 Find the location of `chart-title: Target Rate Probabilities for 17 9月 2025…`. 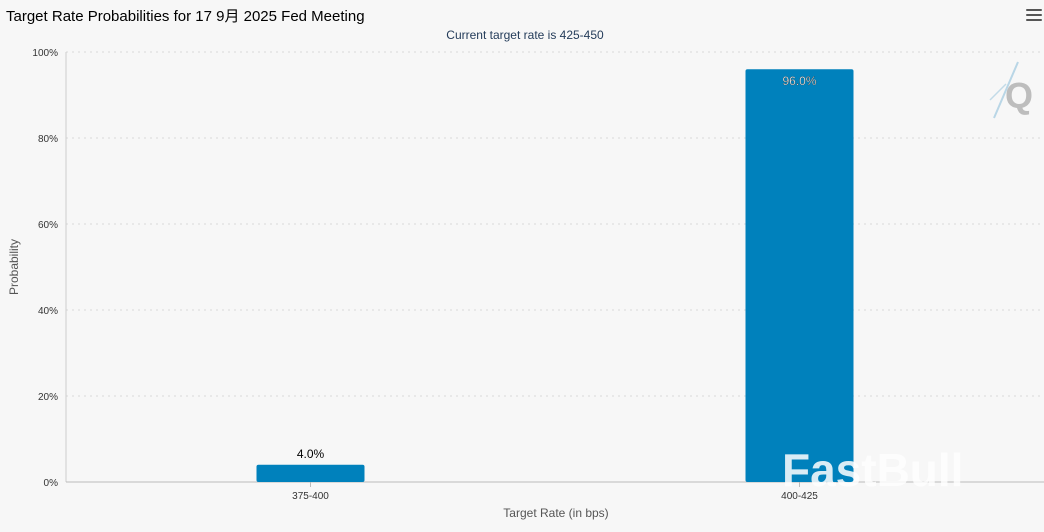

chart-title: Target Rate Probabilities for 17 9月 2025… is located at coordinates (185, 16).